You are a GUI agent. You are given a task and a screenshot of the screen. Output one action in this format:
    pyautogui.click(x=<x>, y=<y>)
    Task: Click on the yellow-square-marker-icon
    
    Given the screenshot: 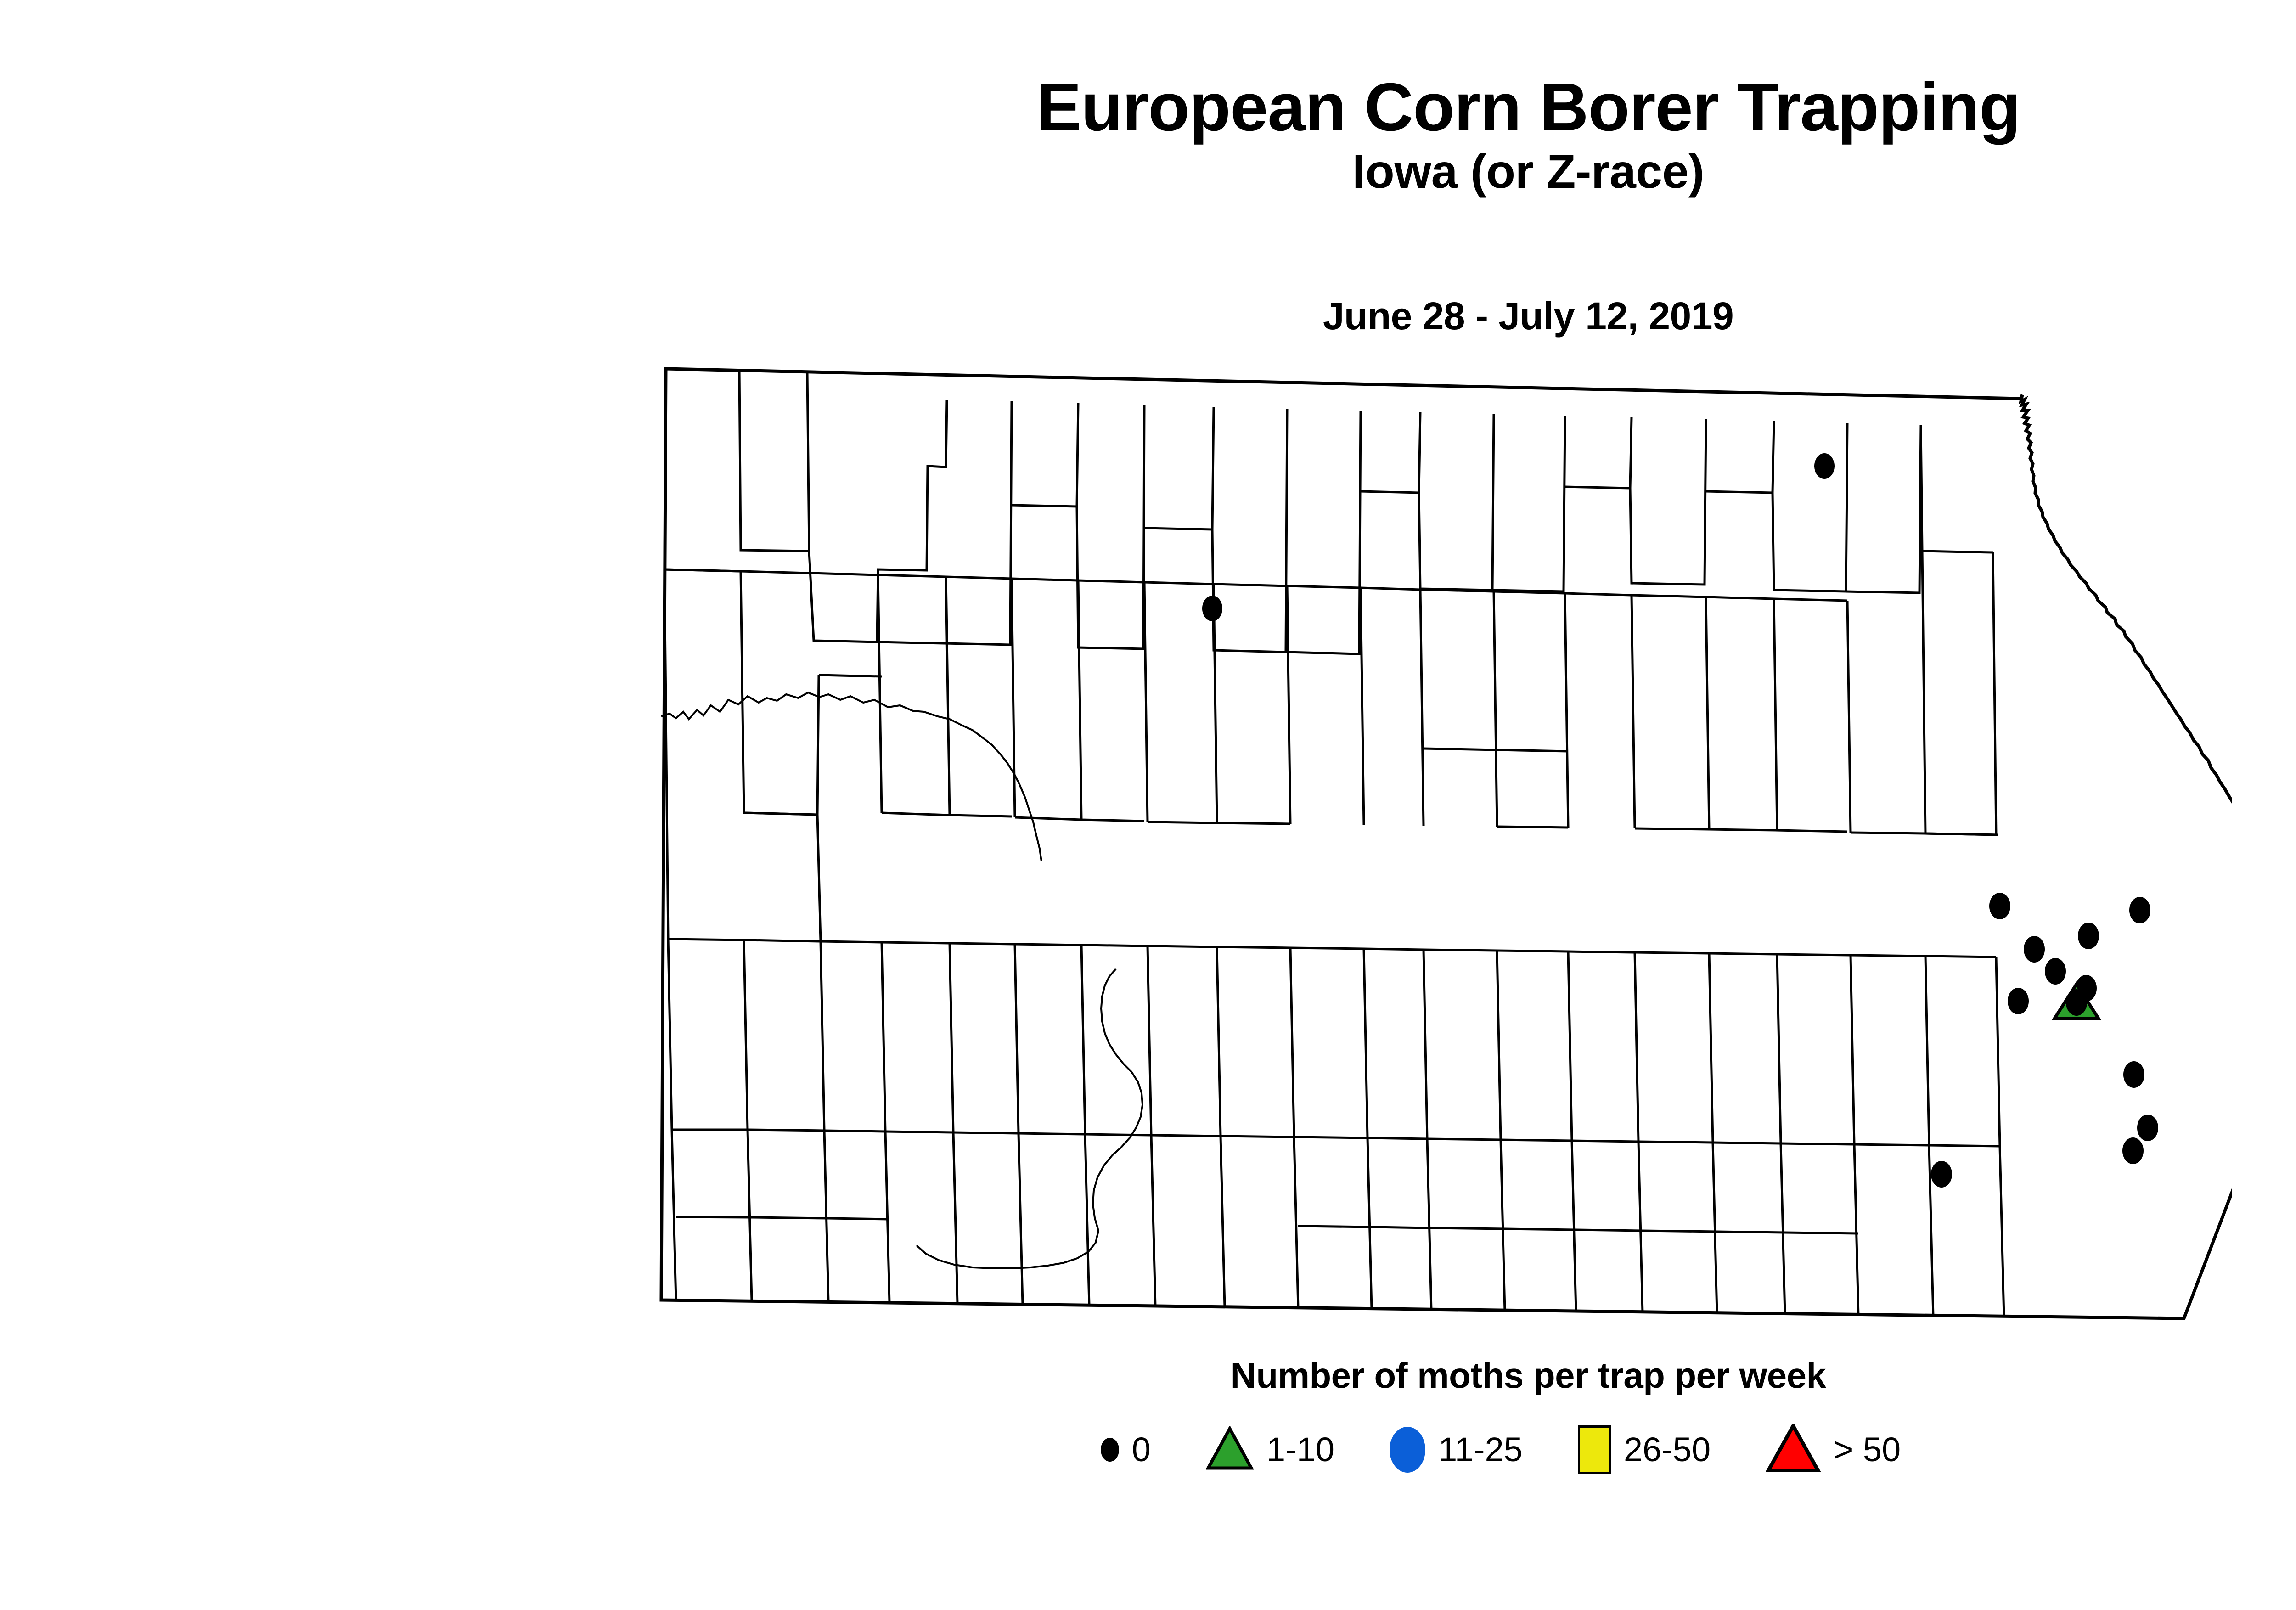 What is the action you would take?
    pyautogui.click(x=1594, y=1449)
    